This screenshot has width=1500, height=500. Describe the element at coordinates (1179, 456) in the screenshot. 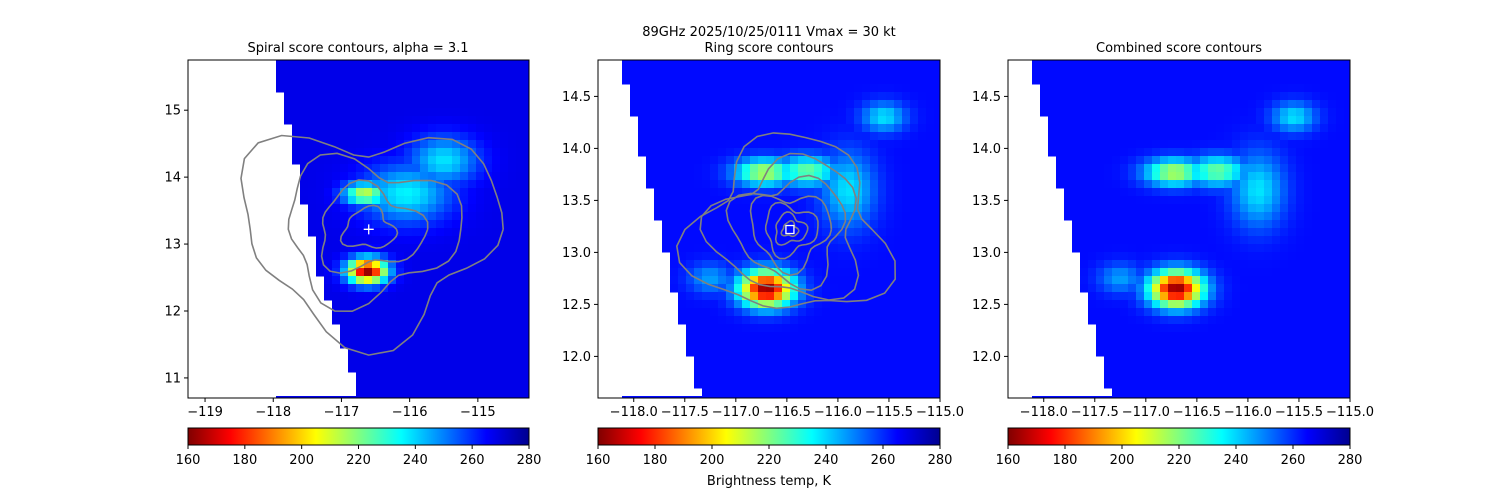

I see `colorbar-ticks: 160 180 200 220 240 260 280` at that location.